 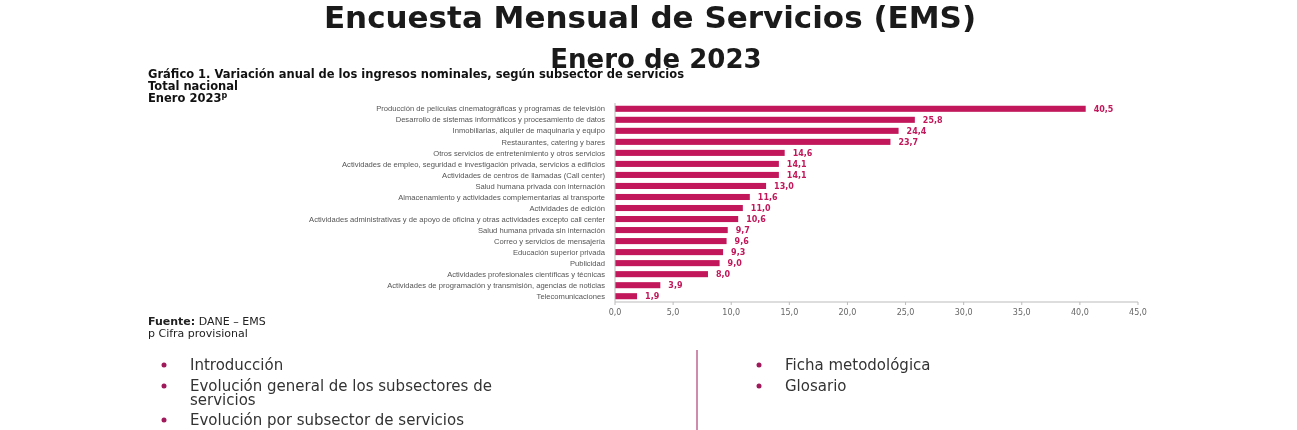 I want to click on text: Gráfico 1. Variación anual de los ingresos nominales, según subsector de servicios, so click(x=416, y=74).